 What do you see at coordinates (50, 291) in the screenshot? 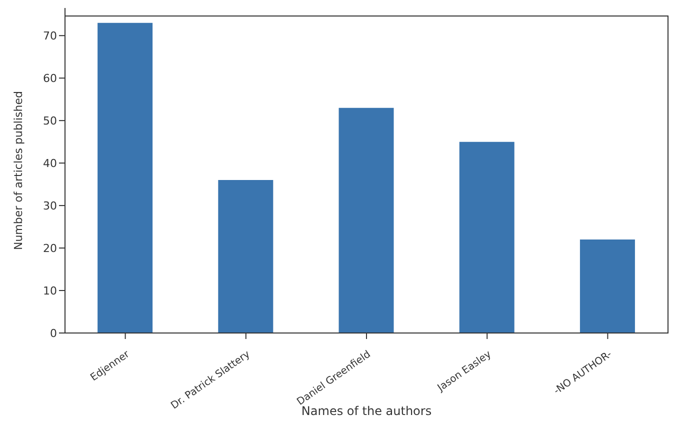
I see `y-tick-label: 10` at bounding box center [50, 291].